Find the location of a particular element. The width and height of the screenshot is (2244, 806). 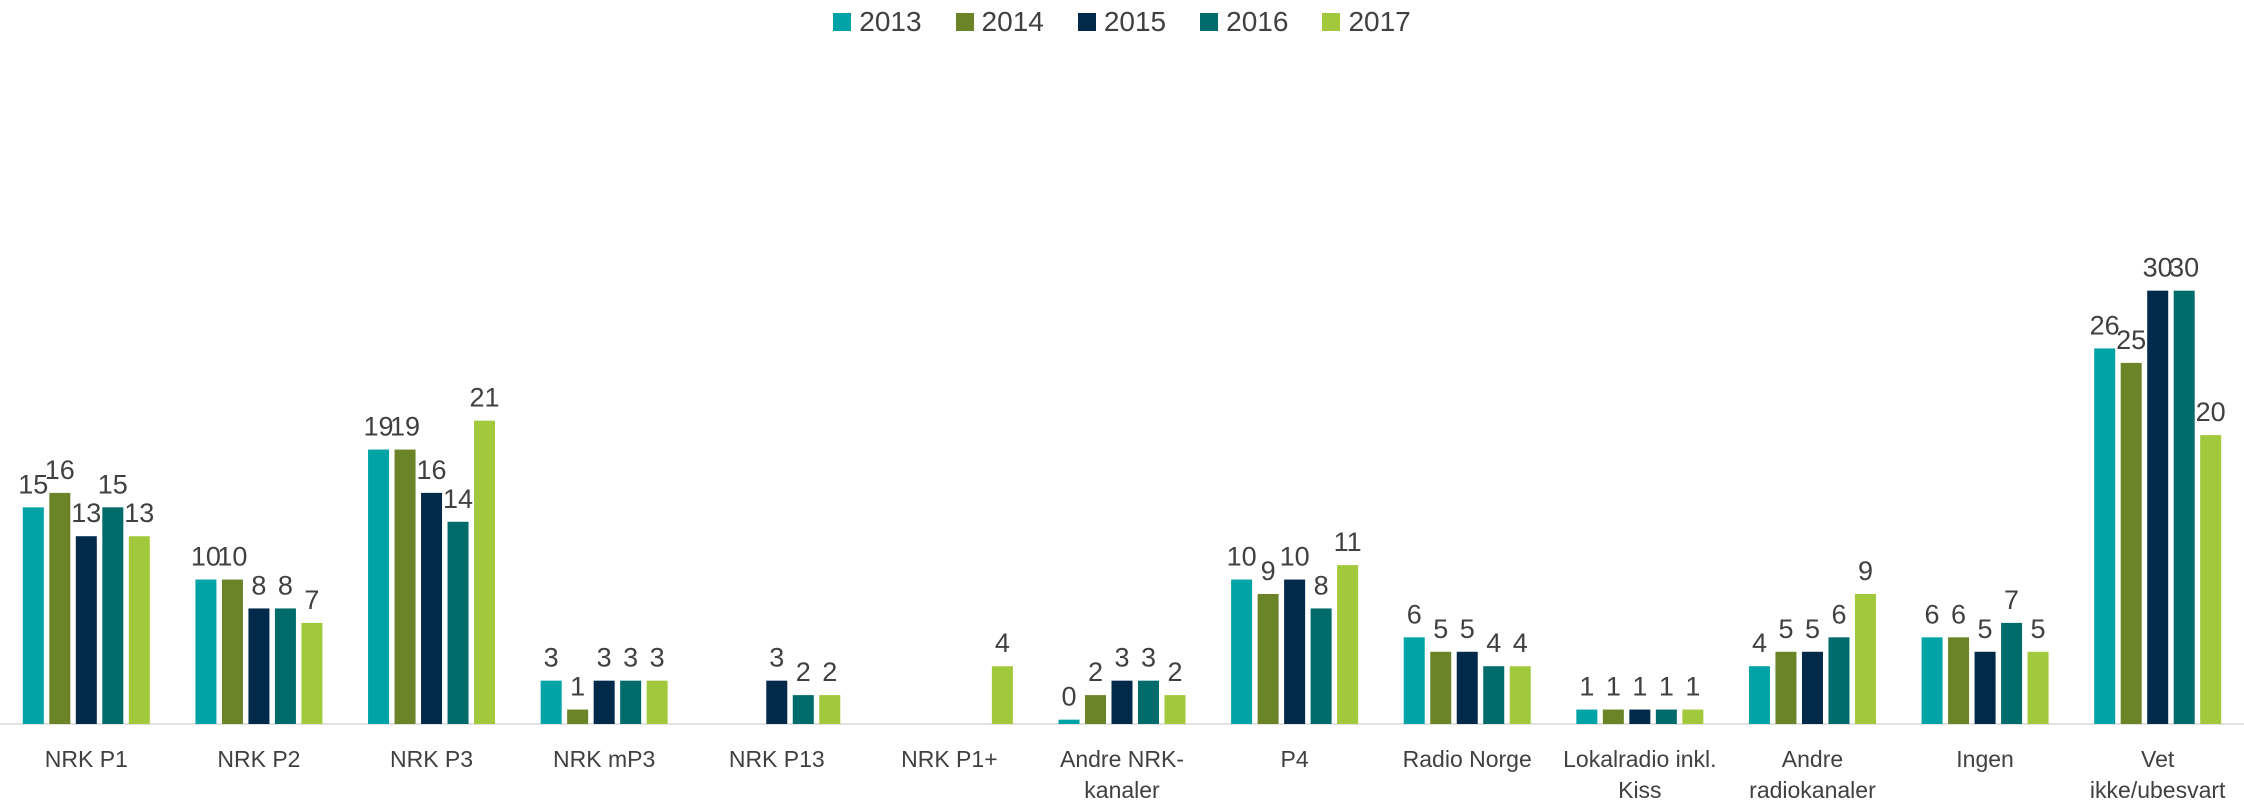

x-tick-label: Ingen is located at coordinates (1985, 759).